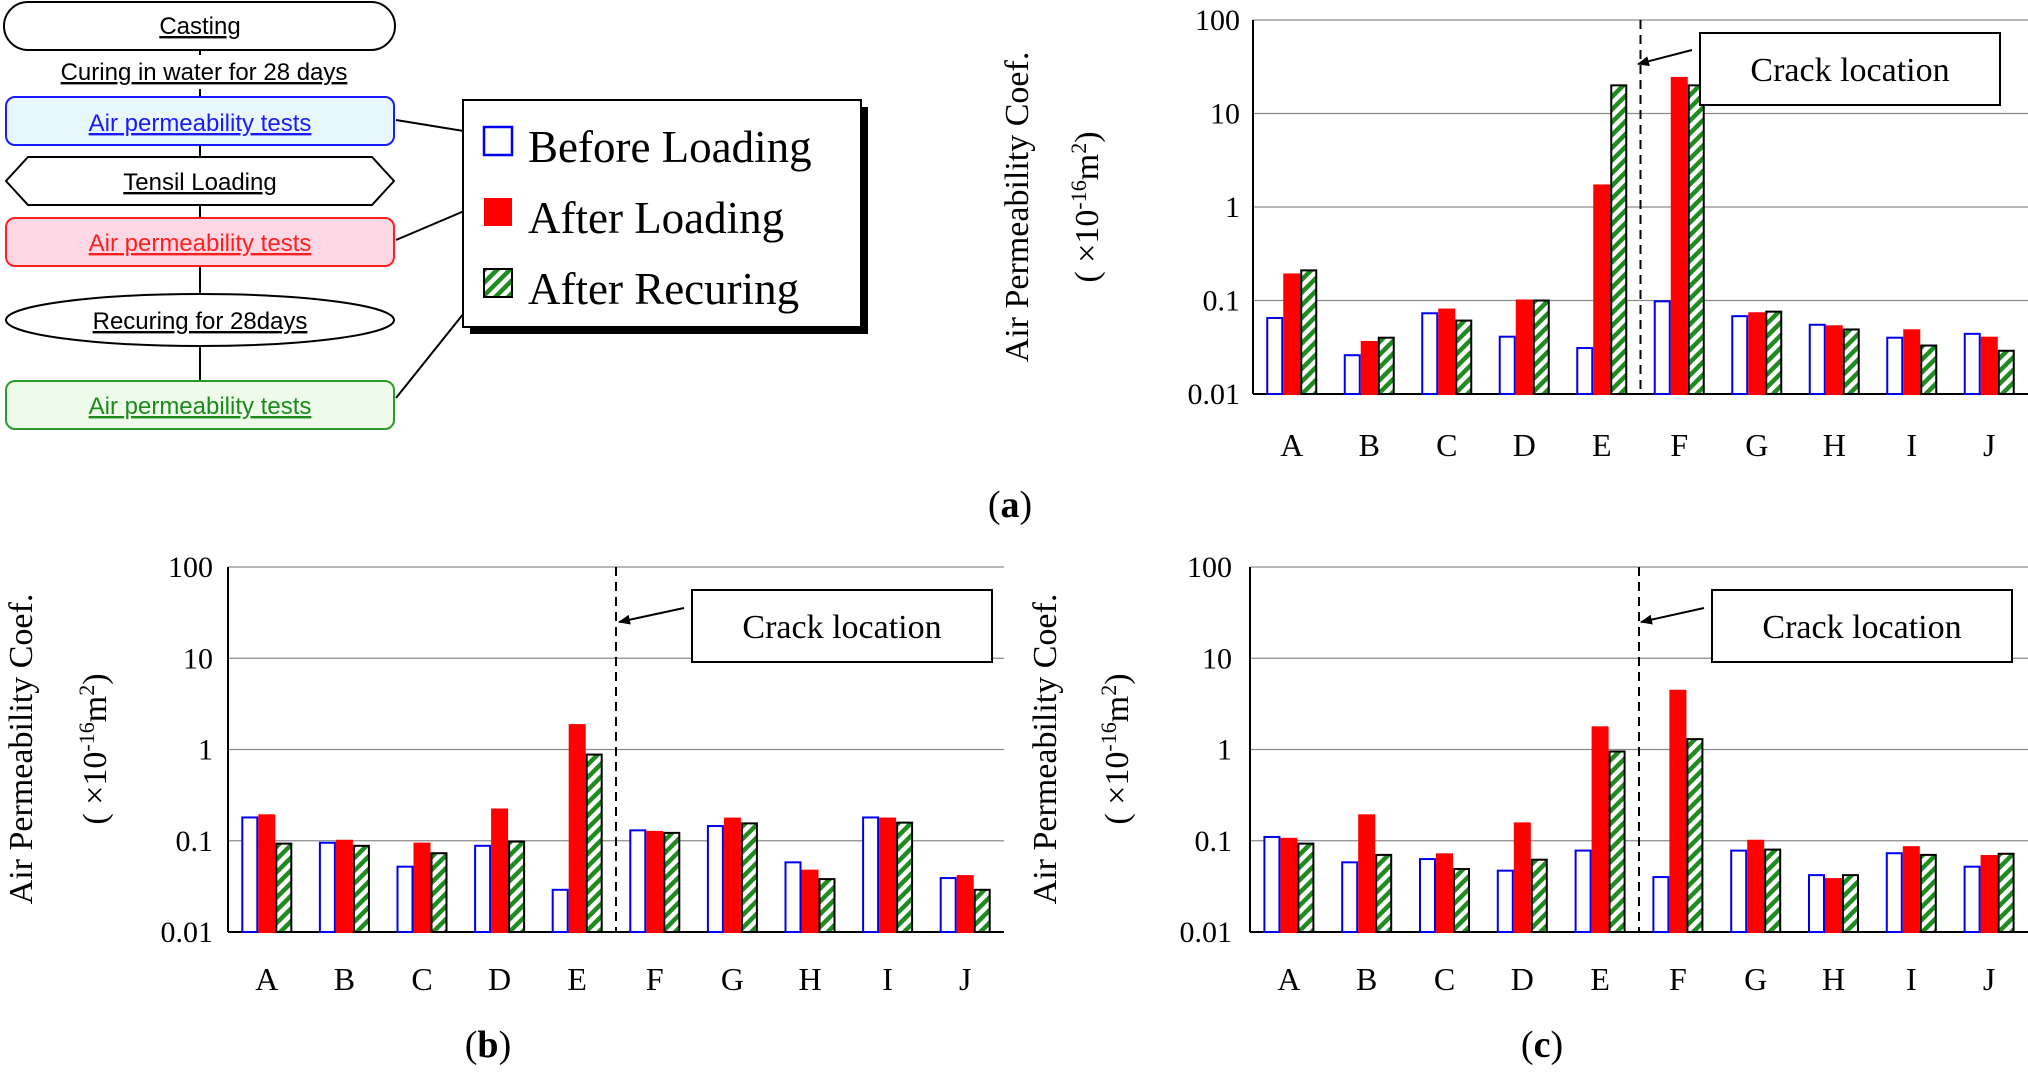 This screenshot has width=2028, height=1072. What do you see at coordinates (204, 72) in the screenshot?
I see `flow-step-curing: Curing in water for 28 days` at bounding box center [204, 72].